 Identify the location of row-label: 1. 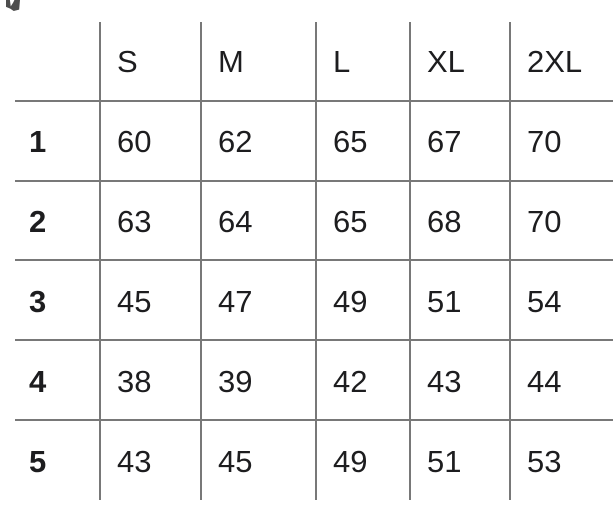
(38, 141).